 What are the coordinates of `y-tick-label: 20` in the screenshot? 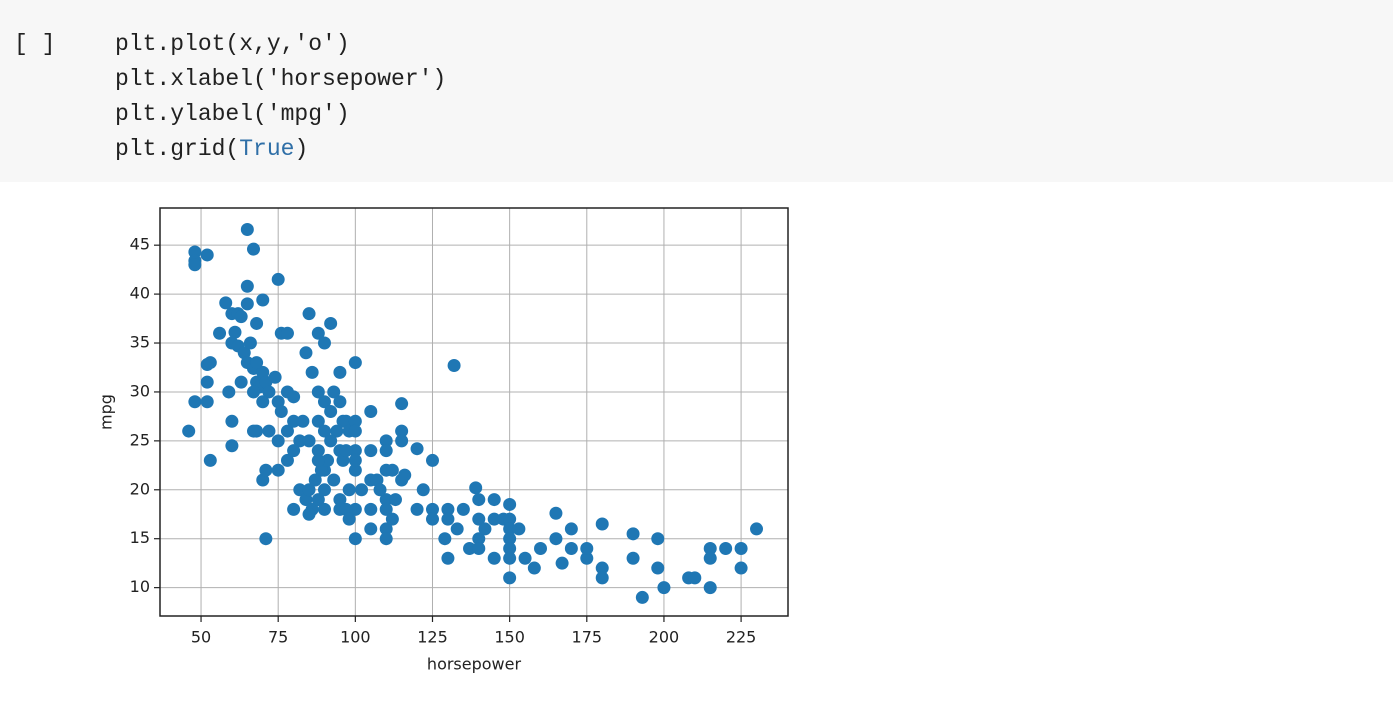 It's located at (140, 488).